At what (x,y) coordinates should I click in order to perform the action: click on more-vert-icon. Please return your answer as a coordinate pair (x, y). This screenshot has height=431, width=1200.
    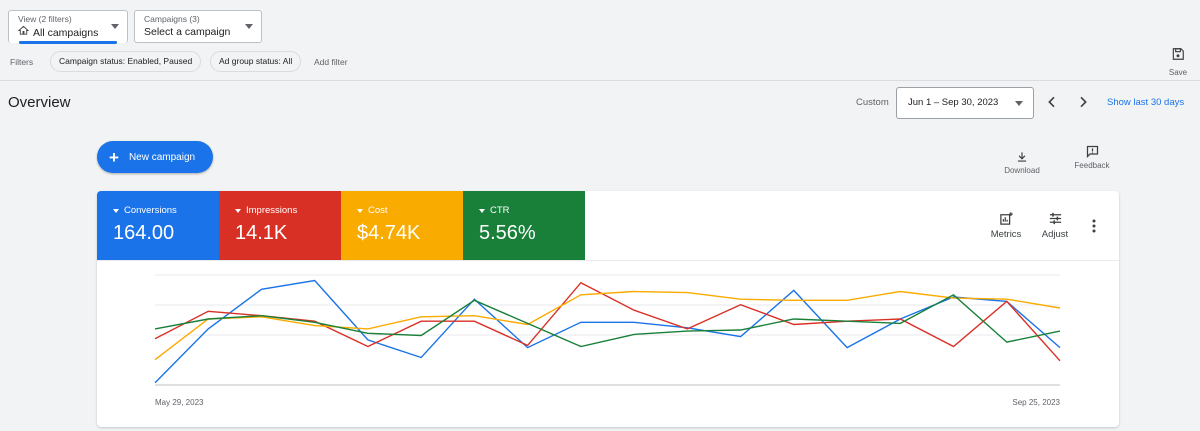
    Looking at the image, I should click on (1094, 226).